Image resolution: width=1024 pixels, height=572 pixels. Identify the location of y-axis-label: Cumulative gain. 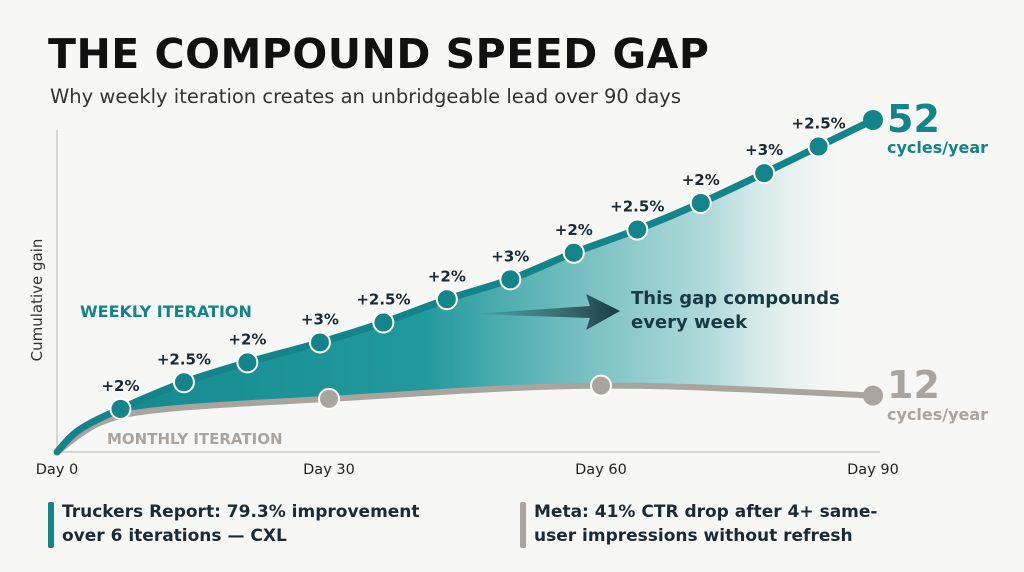
(37, 300).